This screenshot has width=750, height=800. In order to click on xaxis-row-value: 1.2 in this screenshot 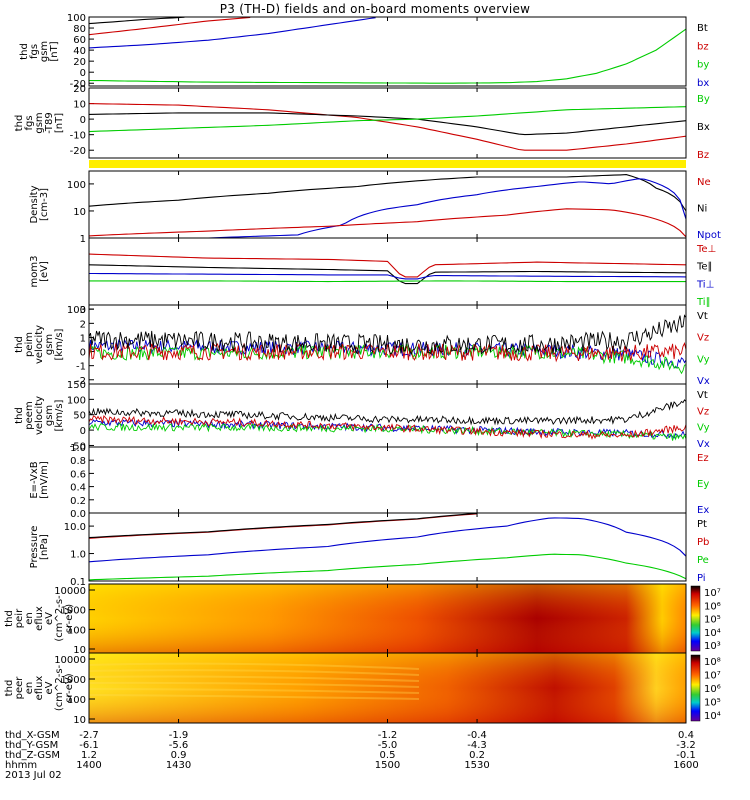, I will do `click(89, 755)`.